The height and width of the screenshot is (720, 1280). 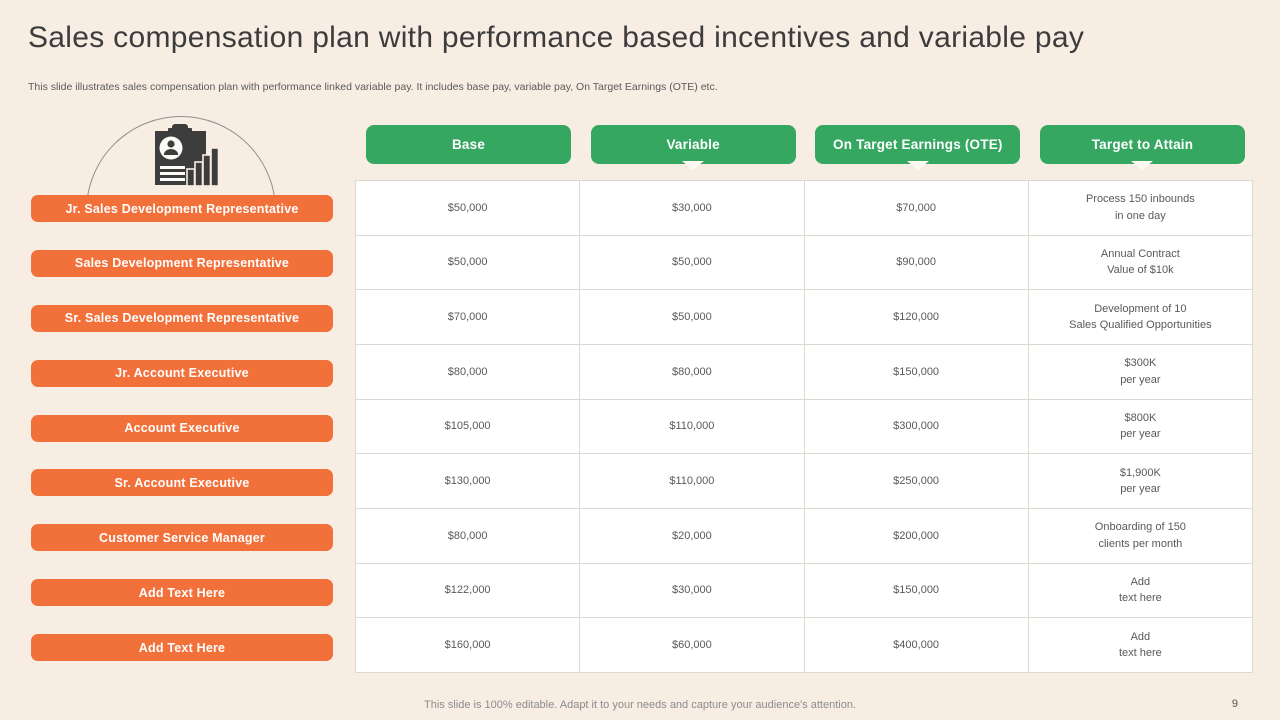 What do you see at coordinates (1140, 426) in the screenshot?
I see `cell-target: $800K per year` at bounding box center [1140, 426].